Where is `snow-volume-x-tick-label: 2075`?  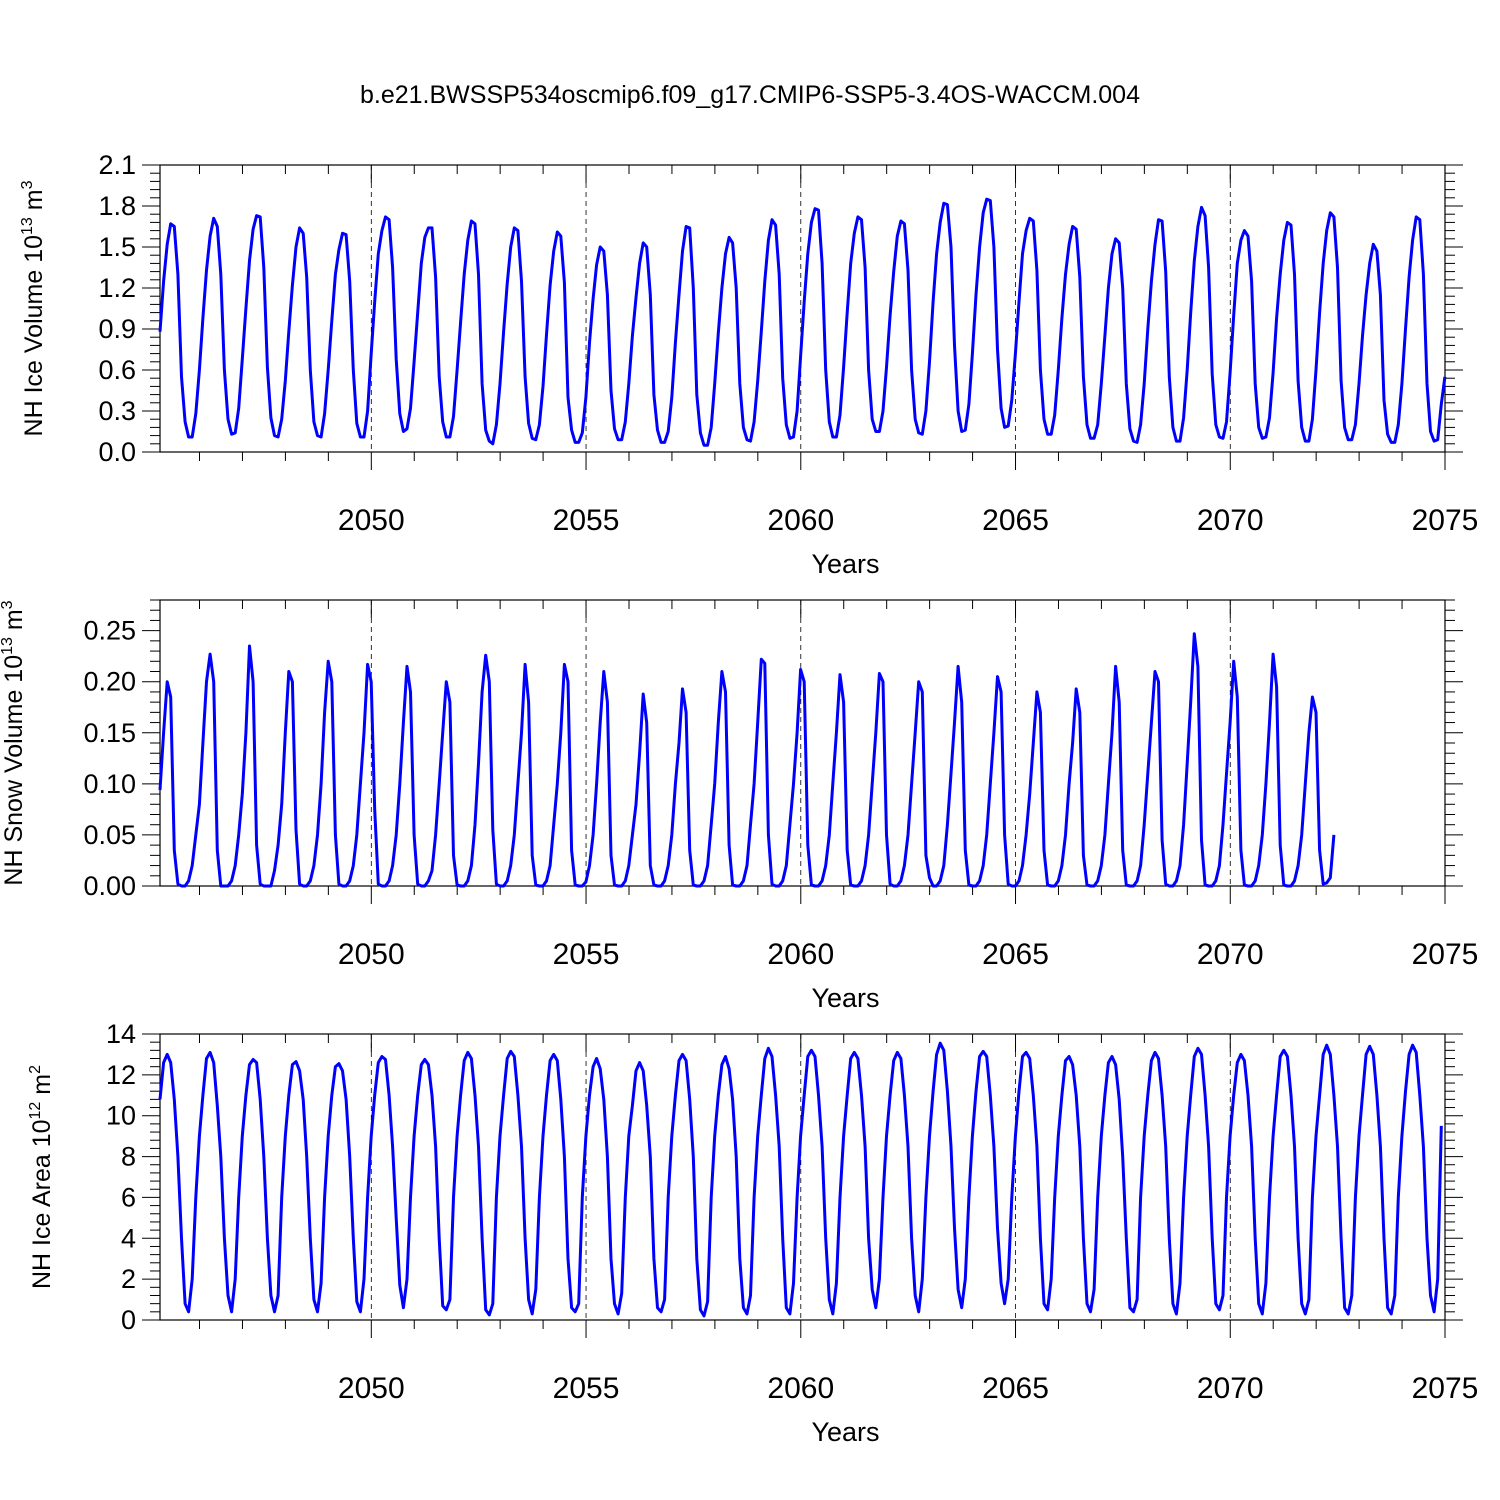 snow-volume-x-tick-label: 2075 is located at coordinates (1445, 954).